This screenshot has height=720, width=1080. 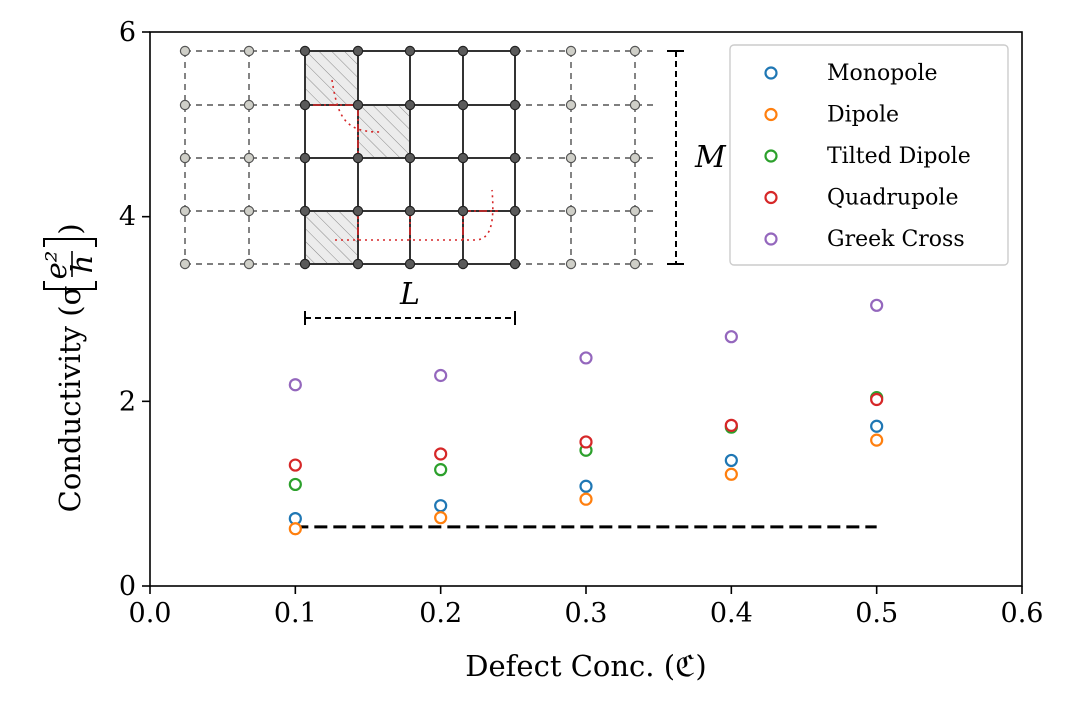 What do you see at coordinates (127, 32) in the screenshot?
I see `y-tick-label-3: 6` at bounding box center [127, 32].